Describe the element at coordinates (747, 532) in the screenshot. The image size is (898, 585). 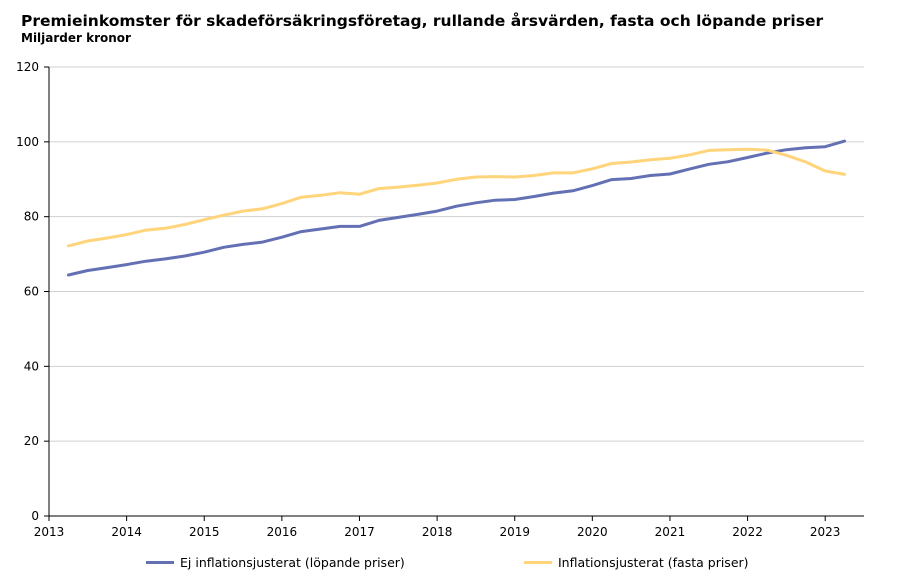
I see `x-tick-label-2022: 2022` at that location.